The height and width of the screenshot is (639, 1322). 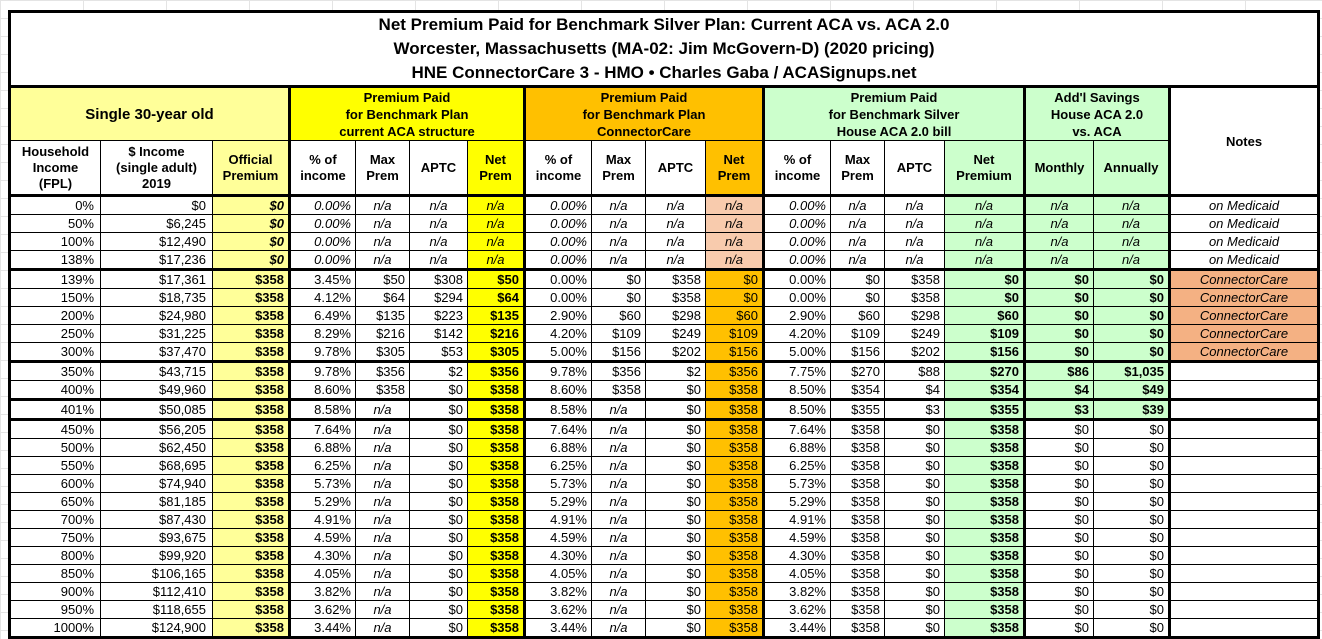 What do you see at coordinates (557, 352) in the screenshot?
I see `cell-cc-pct-income: 5.00%` at bounding box center [557, 352].